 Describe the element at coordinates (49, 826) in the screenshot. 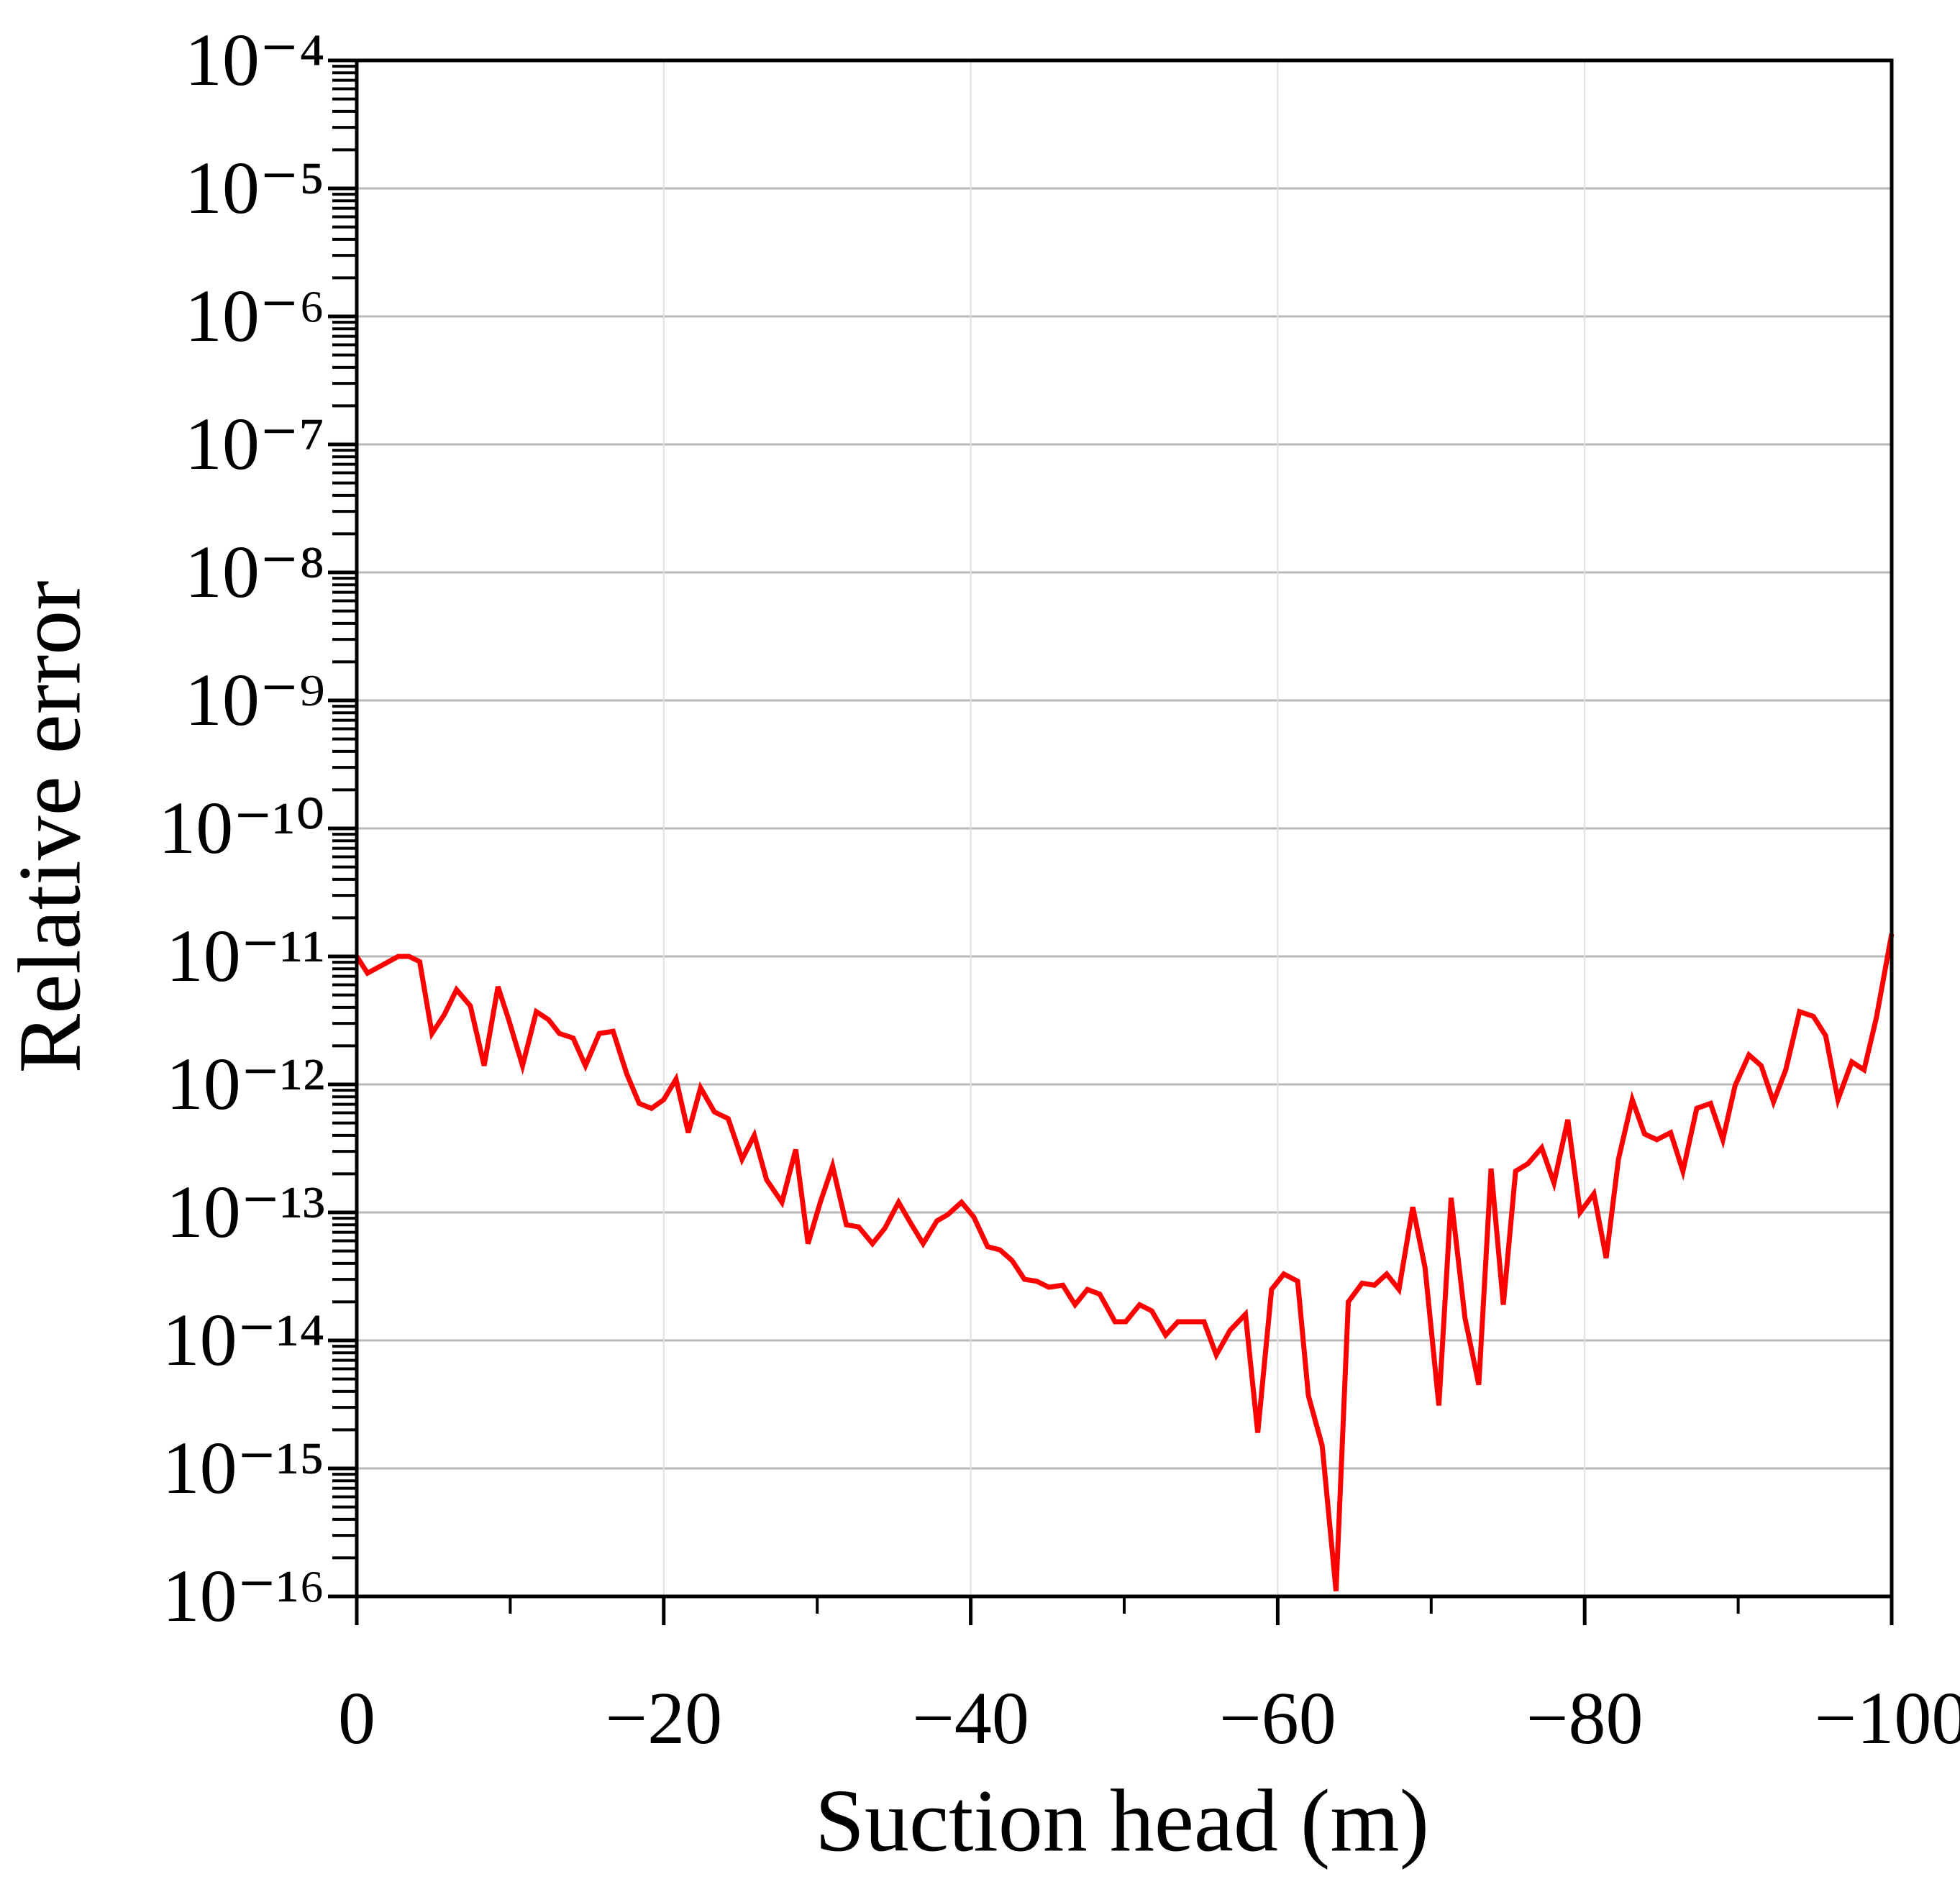

I see `y-axis-title: Relative error` at that location.